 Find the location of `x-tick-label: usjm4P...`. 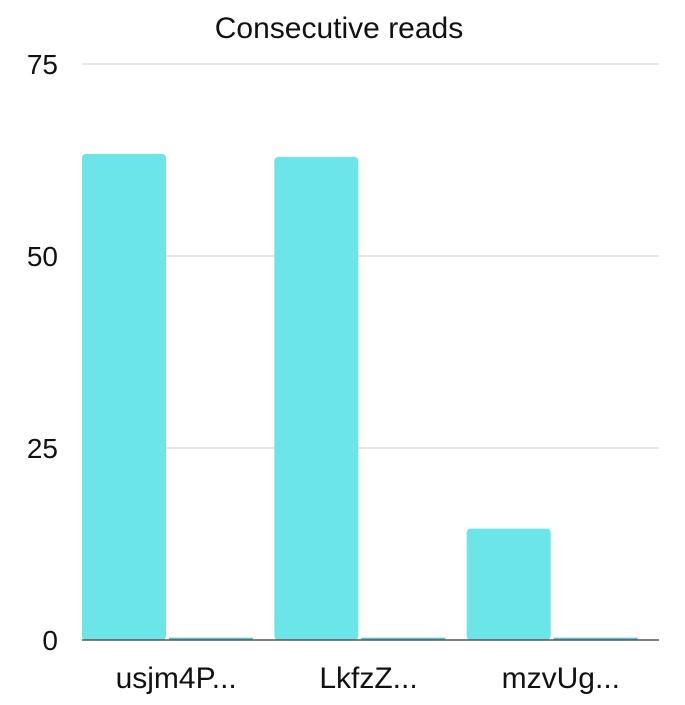

x-tick-label: usjm4P... is located at coordinates (176, 678).